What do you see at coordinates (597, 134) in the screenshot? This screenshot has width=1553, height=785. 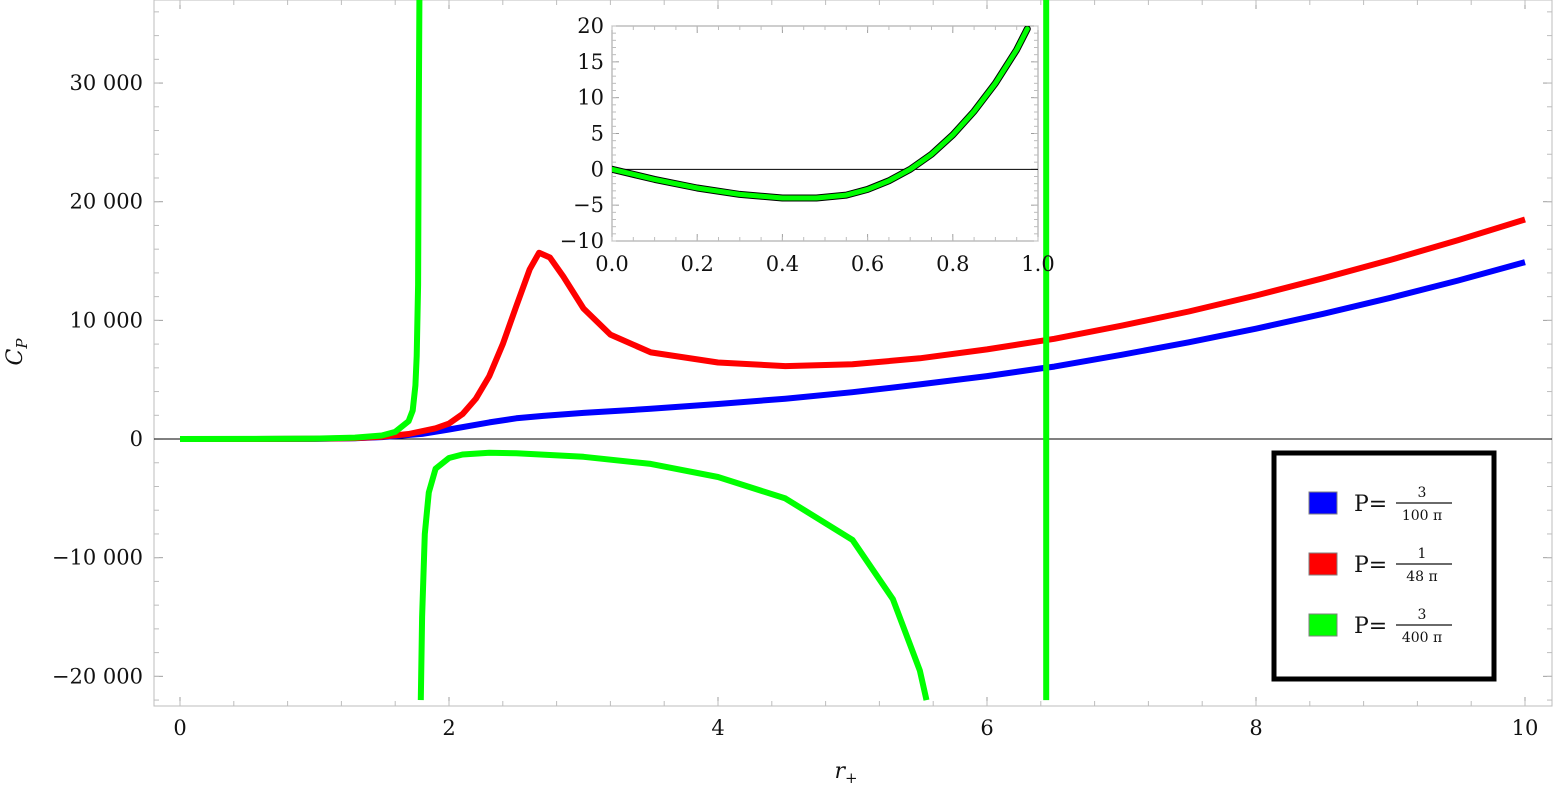 I see `inset-y-tick-label: 5` at bounding box center [597, 134].